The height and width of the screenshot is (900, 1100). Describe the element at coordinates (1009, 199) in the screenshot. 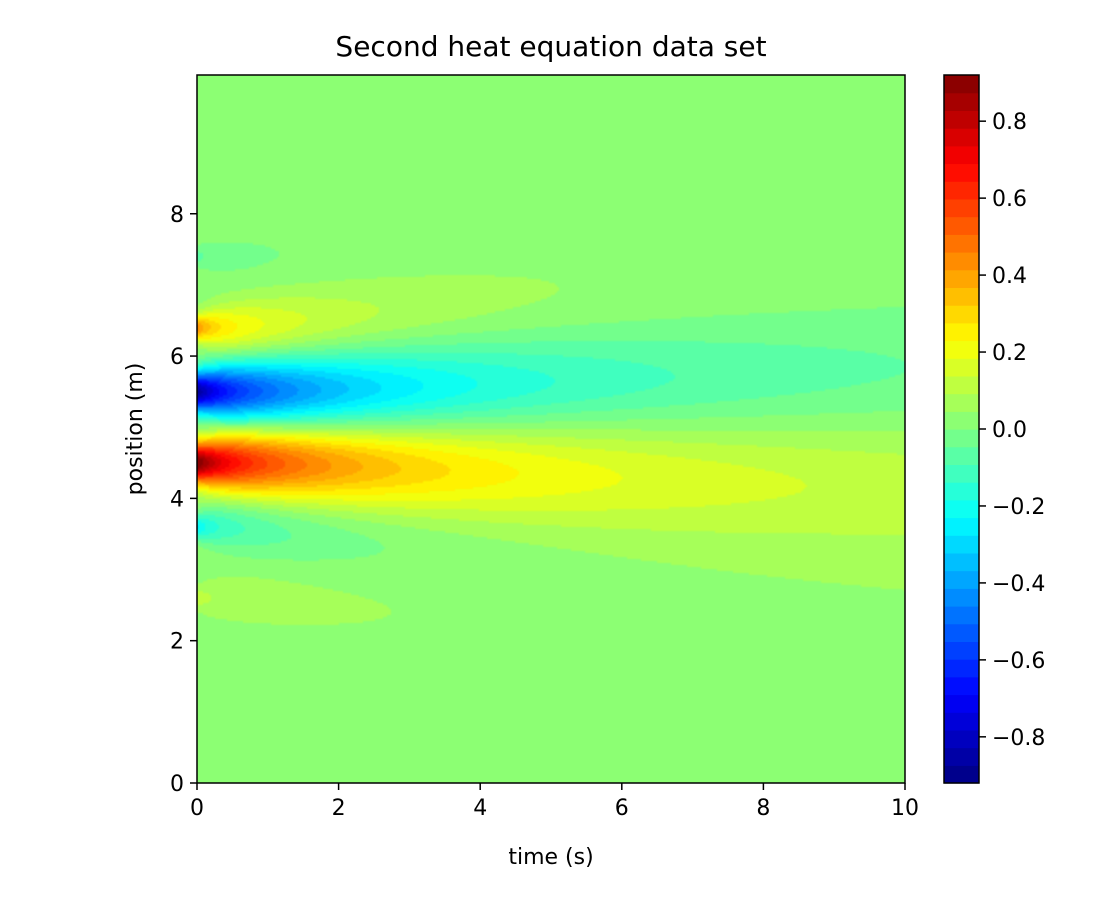

I see `colorbar-tick-label: 0.6` at that location.